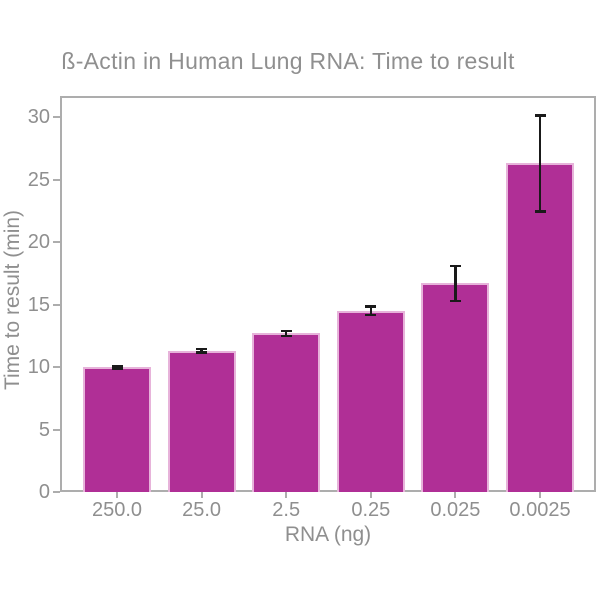  Describe the element at coordinates (44, 429) in the screenshot. I see `y-tick-label: 5` at that location.